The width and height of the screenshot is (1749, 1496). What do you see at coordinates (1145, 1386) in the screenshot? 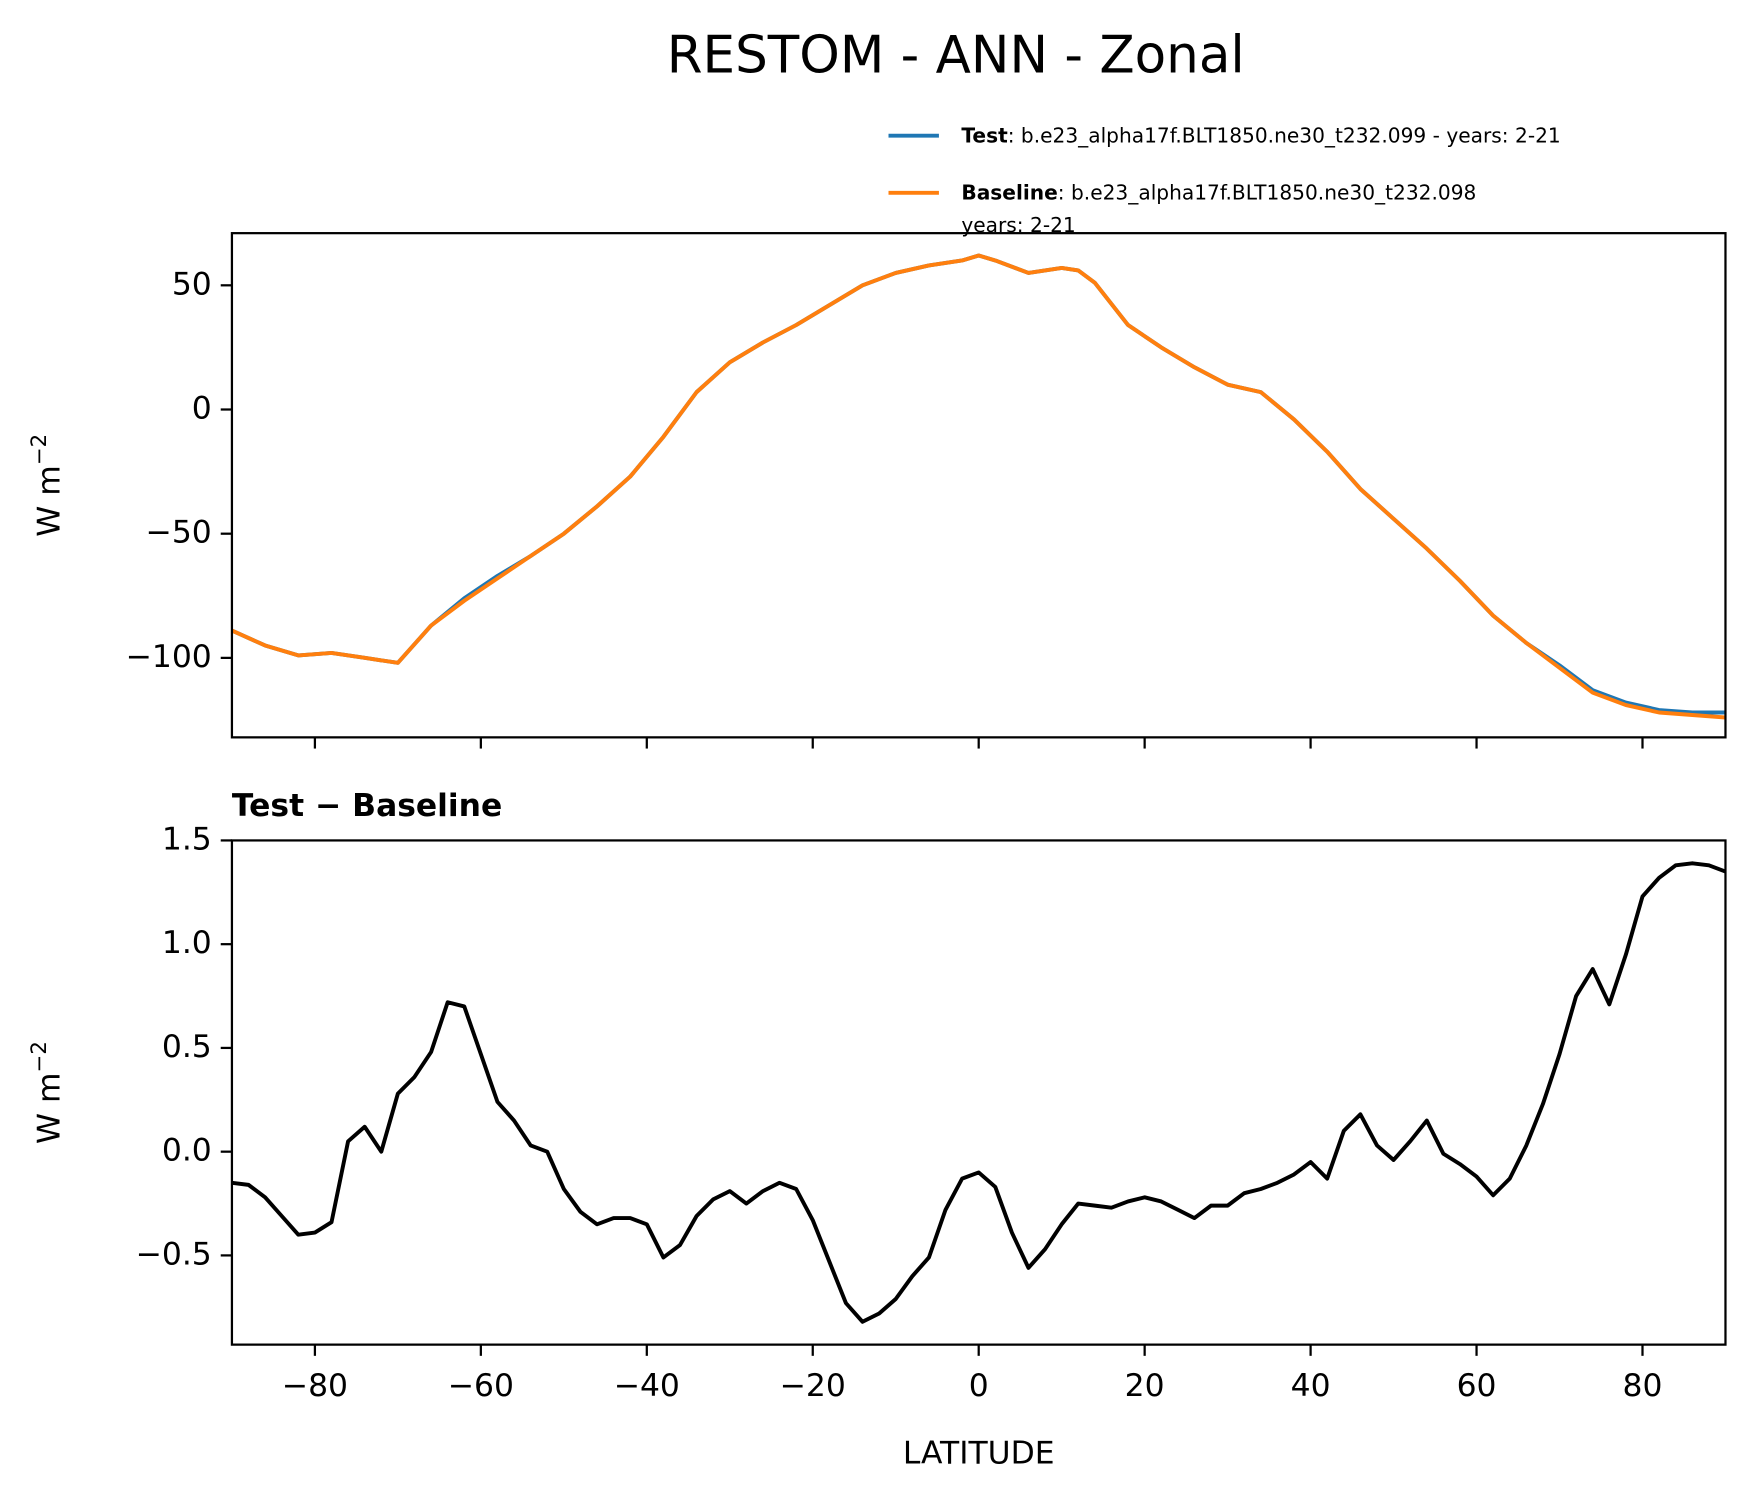
I see `x-tick-label: 20` at bounding box center [1145, 1386].